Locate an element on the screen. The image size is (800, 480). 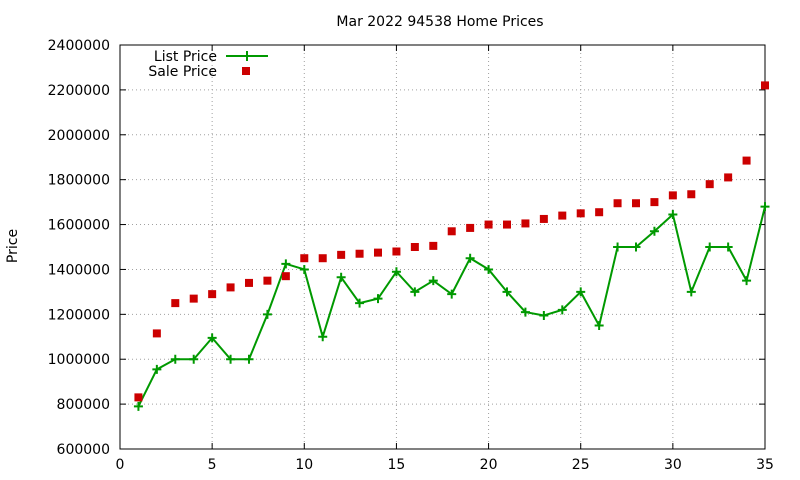
x-tick-labels: 0 5 10 15 20 25 30 35 is located at coordinates (445, 465).